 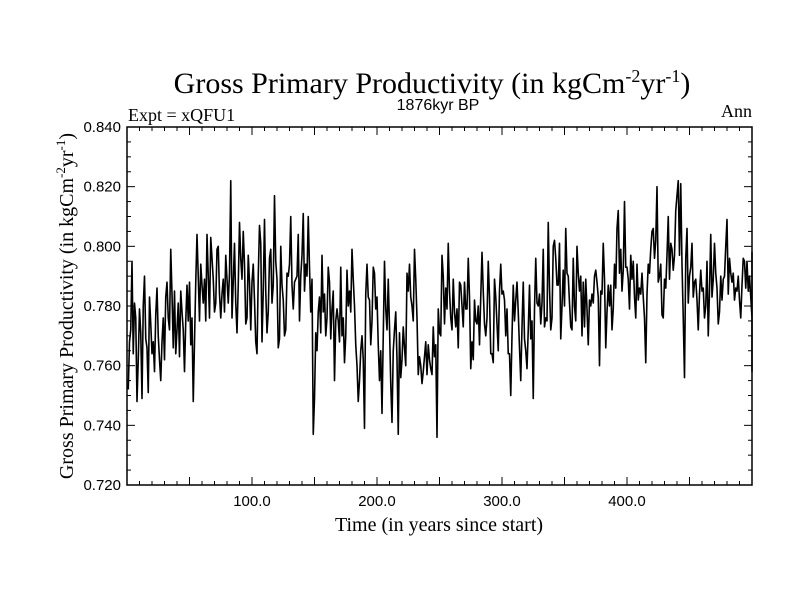 What do you see at coordinates (377, 501) in the screenshot?
I see `x-tick-label: 200.0` at bounding box center [377, 501].